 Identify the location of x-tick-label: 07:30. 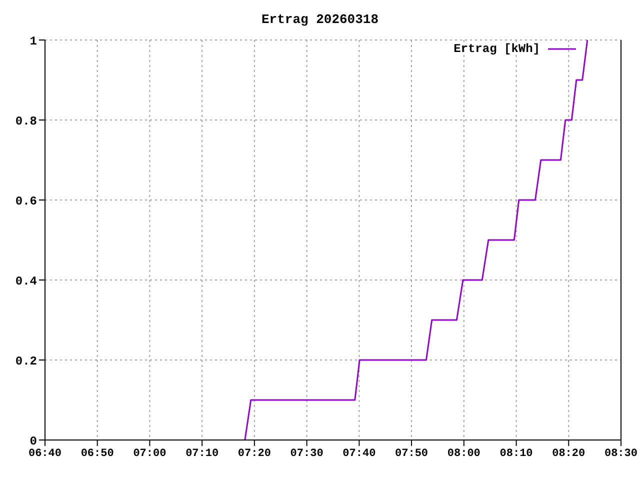
(307, 454).